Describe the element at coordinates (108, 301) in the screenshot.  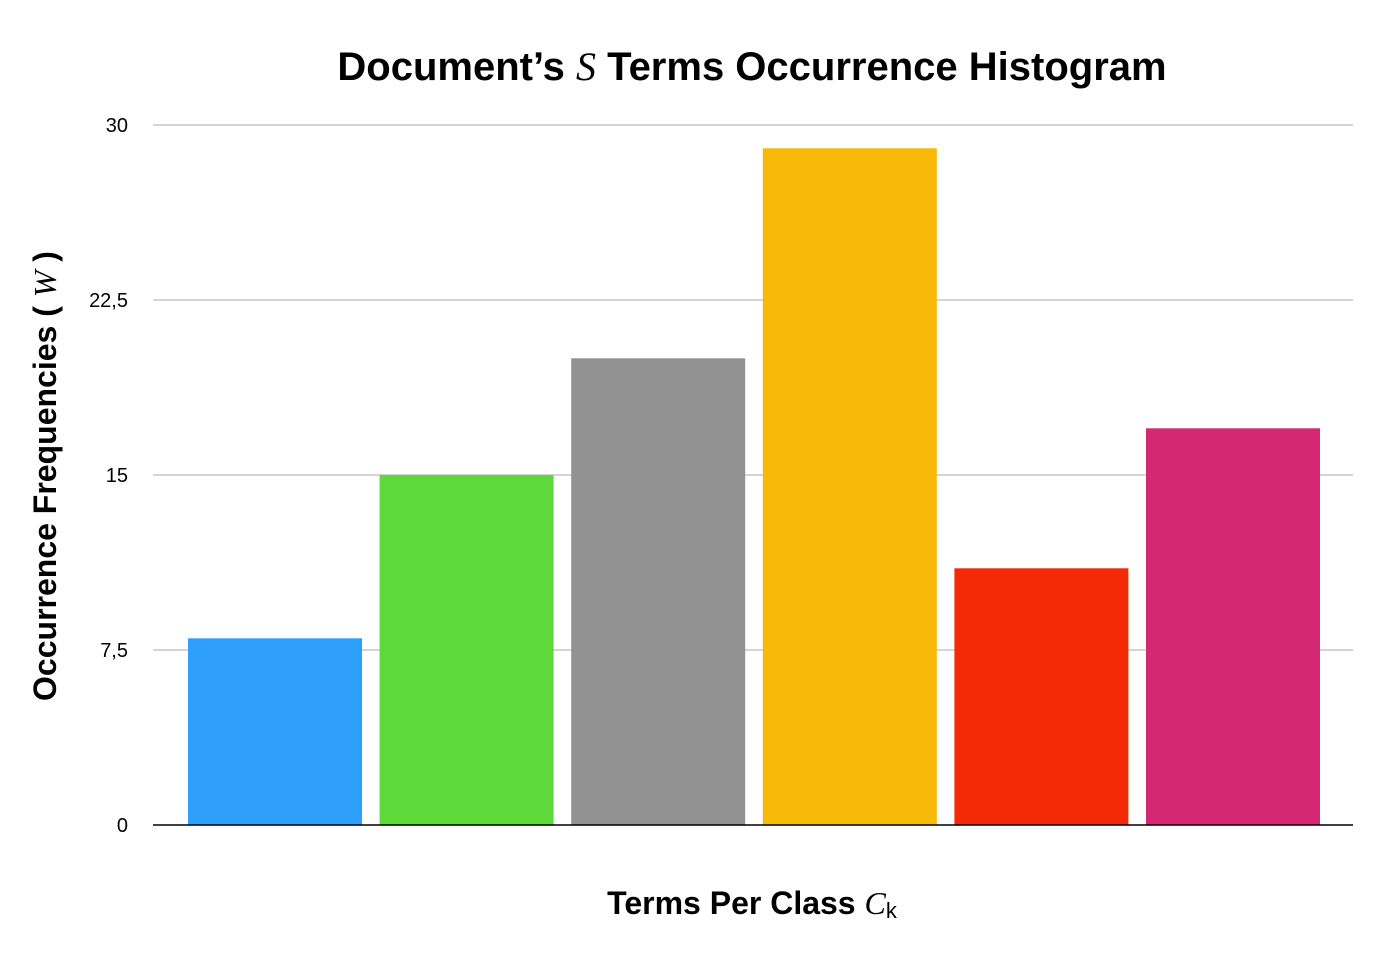
I see `y-tick-label: 22,5` at that location.